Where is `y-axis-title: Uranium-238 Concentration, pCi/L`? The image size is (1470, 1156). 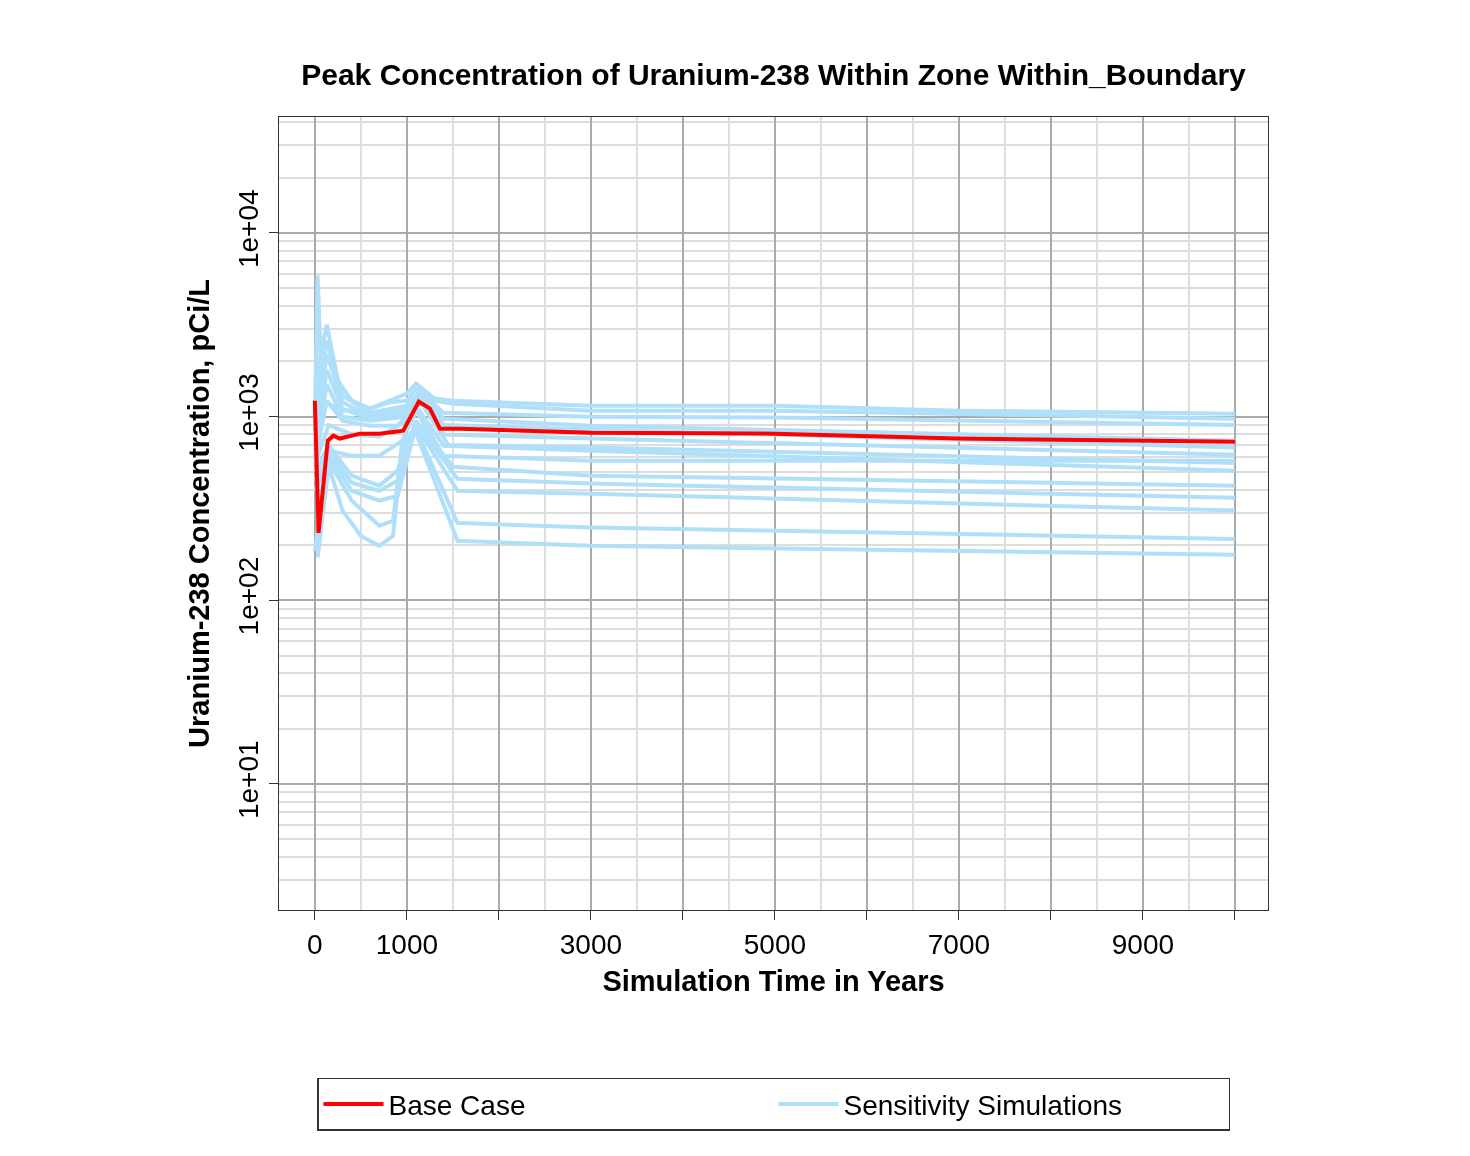
y-axis-title: Uranium-238 Concentration, pCi/L is located at coordinates (199, 513).